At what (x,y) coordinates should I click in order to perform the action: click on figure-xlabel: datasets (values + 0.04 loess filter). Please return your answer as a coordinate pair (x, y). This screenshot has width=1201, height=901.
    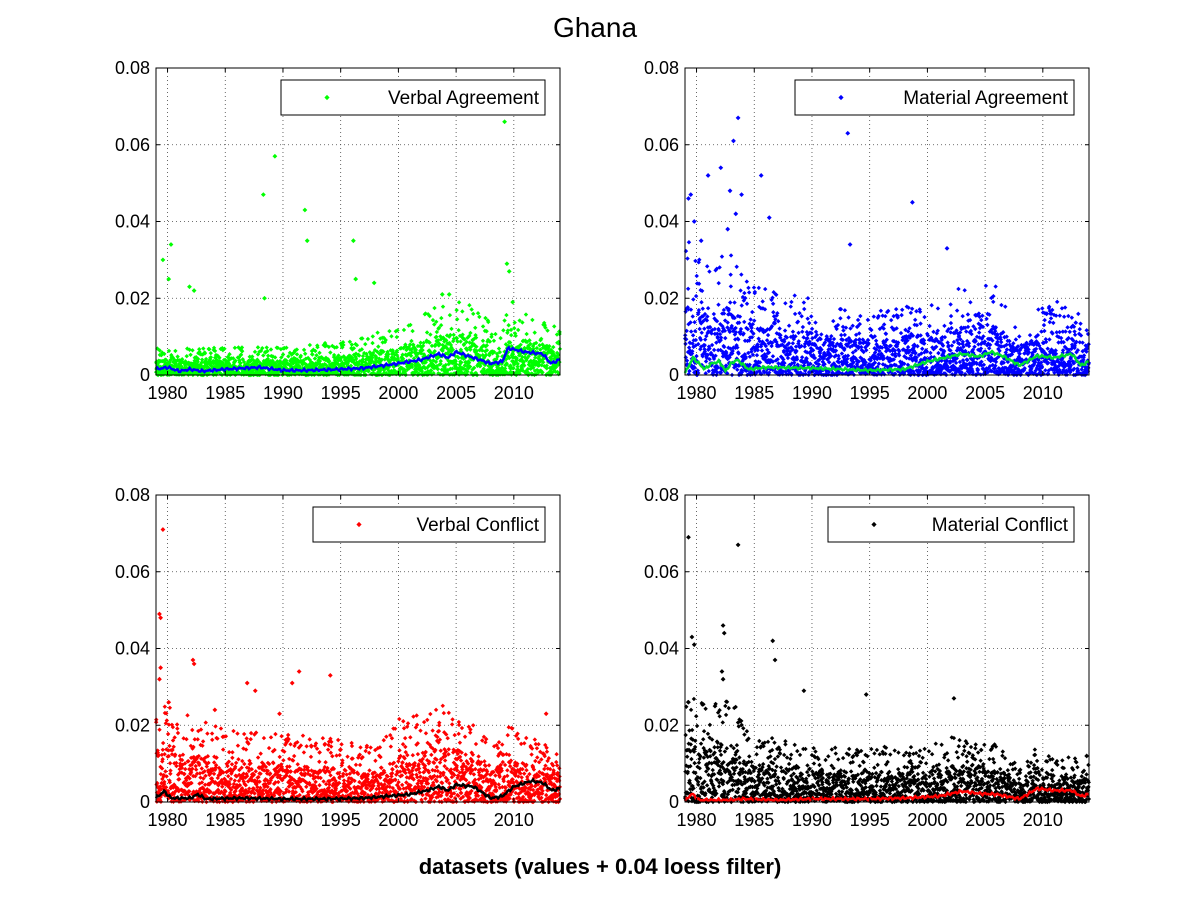
    Looking at the image, I should click on (600, 866).